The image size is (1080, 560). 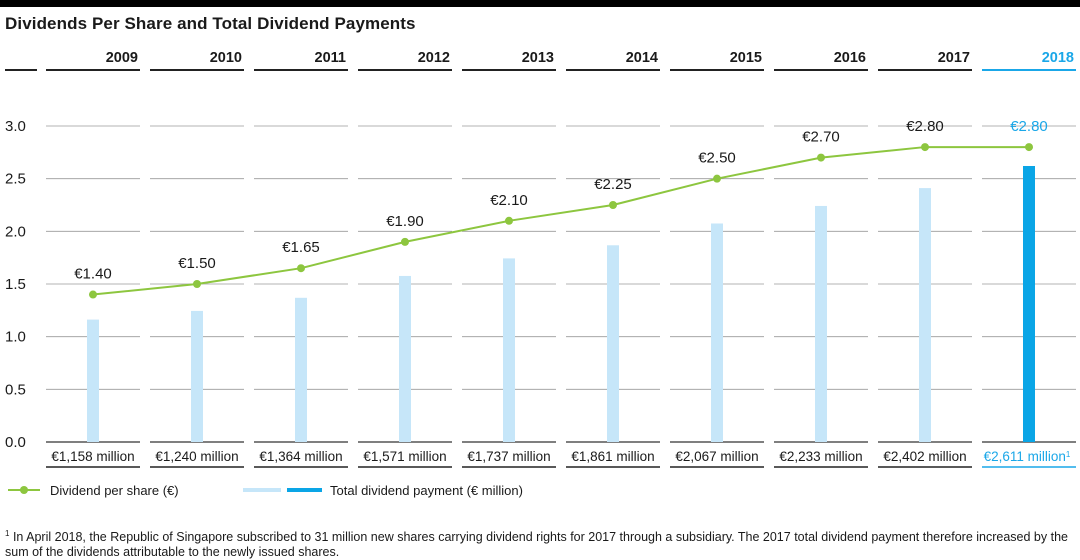 I want to click on y-tick-label: 2.0, so click(x=15, y=231).